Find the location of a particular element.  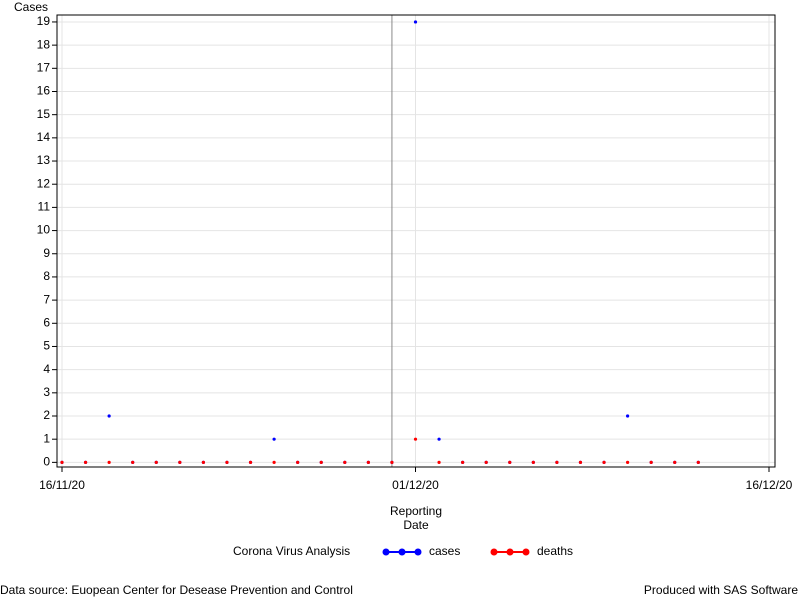

y-axis-label: Cases is located at coordinates (31, 7).